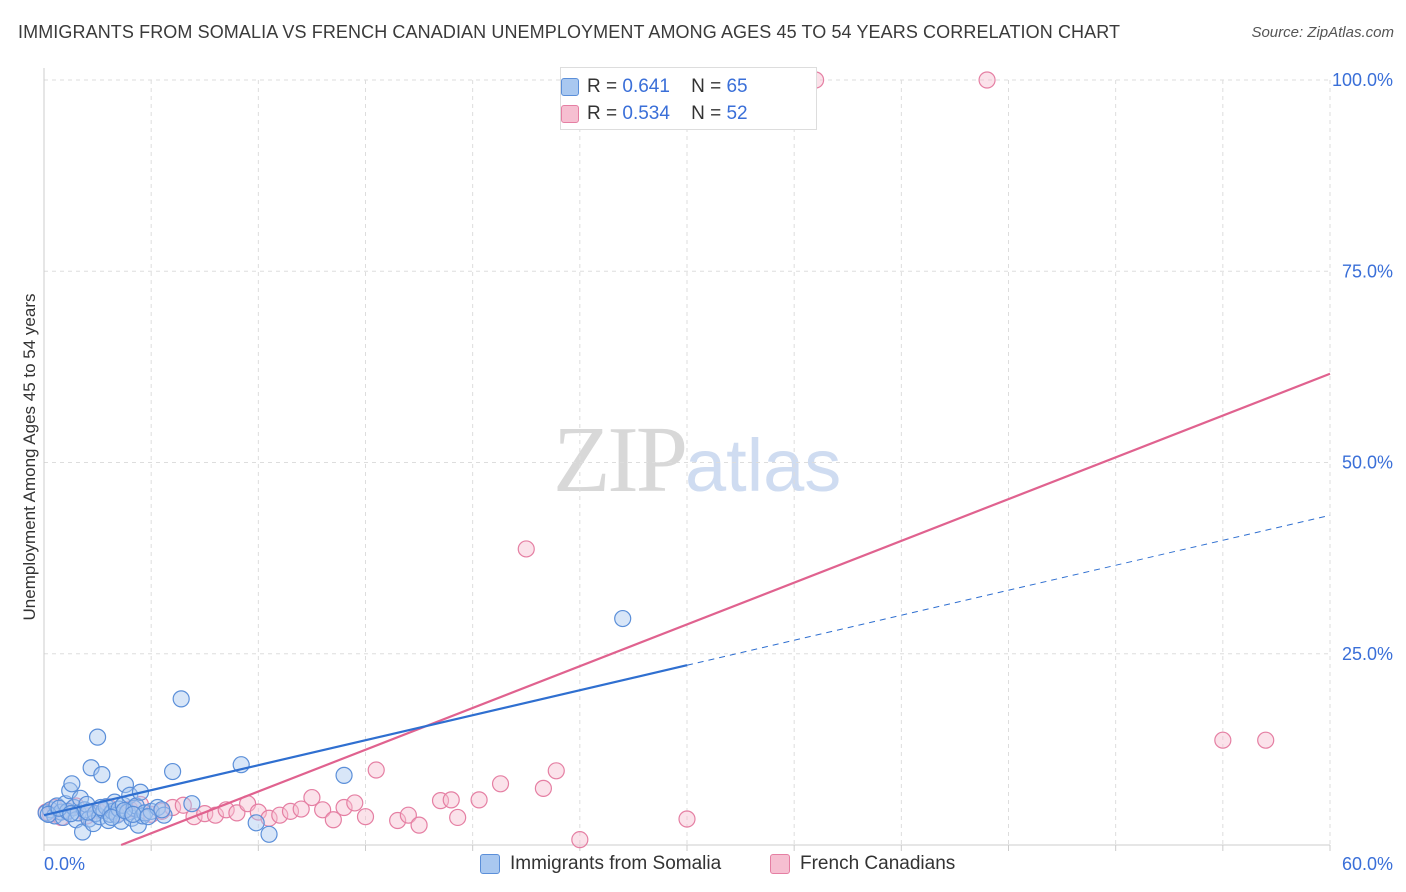 The height and width of the screenshot is (892, 1406). Describe the element at coordinates (1367, 864) in the screenshot. I see `x-tick-label: 60.0%` at that location.